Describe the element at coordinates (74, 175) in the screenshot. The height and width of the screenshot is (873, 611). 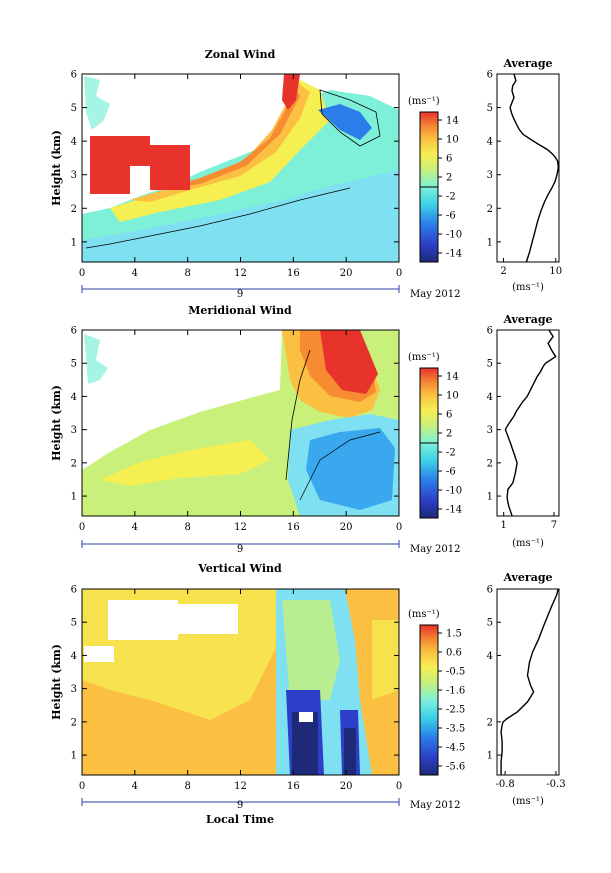
I see `y-tick-label: 3` at that location.